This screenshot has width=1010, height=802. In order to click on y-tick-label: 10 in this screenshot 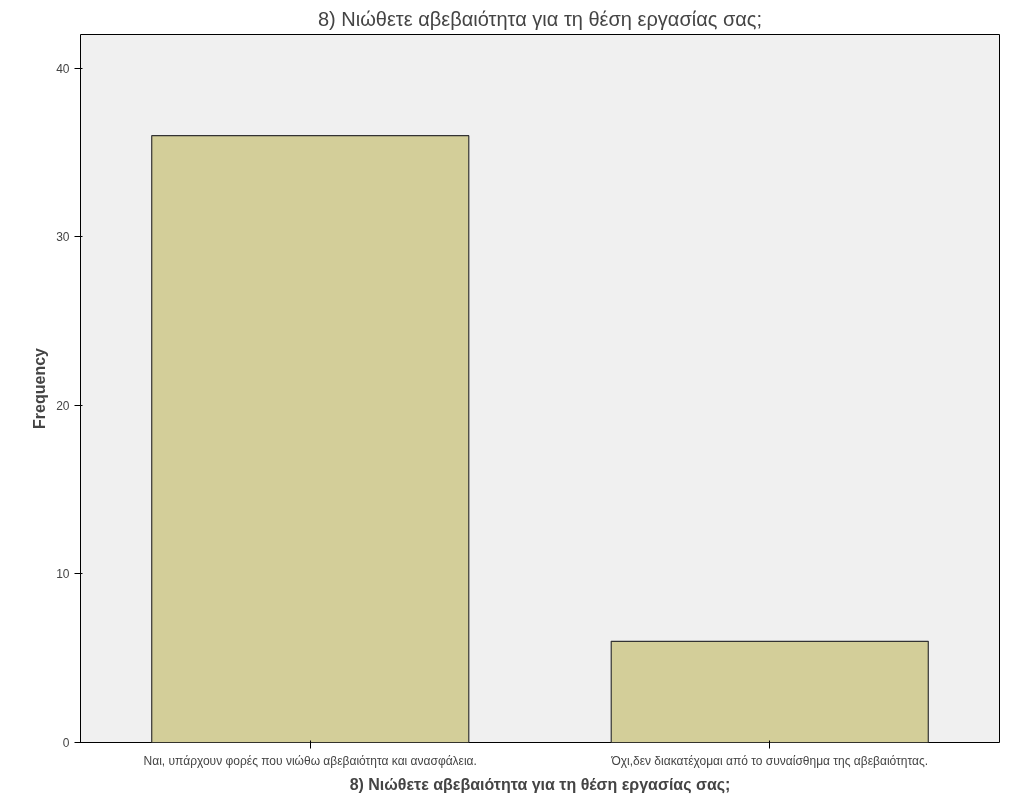, I will do `click(63, 574)`.